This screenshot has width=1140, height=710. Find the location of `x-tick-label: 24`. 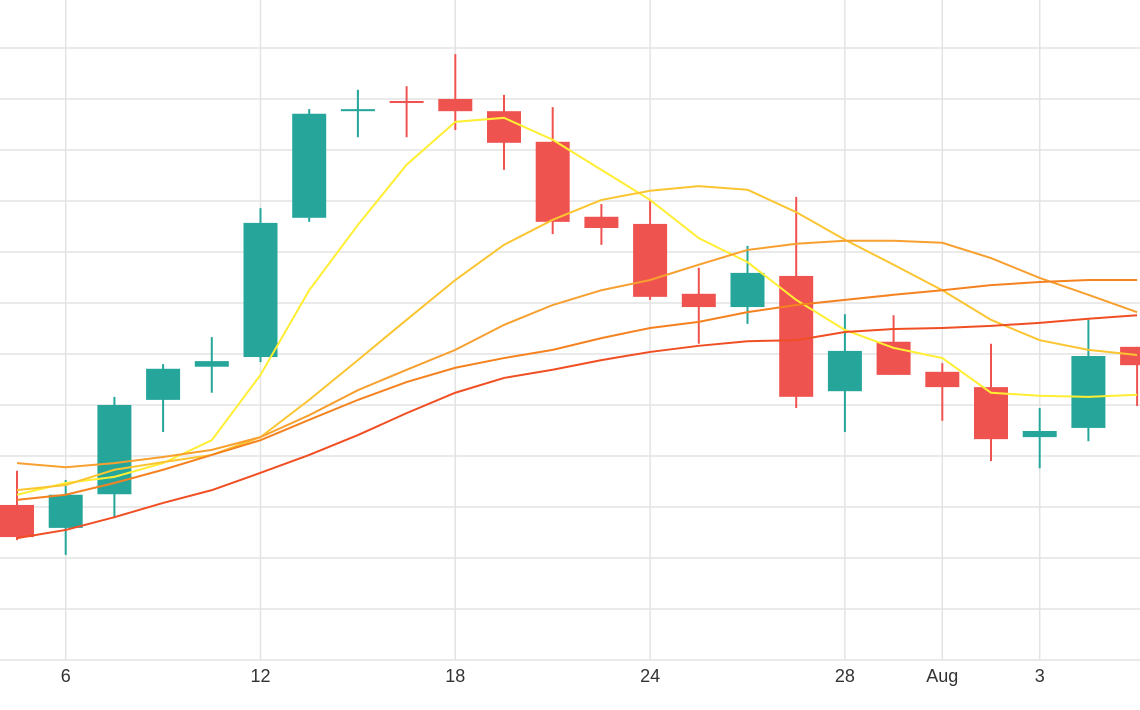

x-tick-label: 24 is located at coordinates (650, 676).